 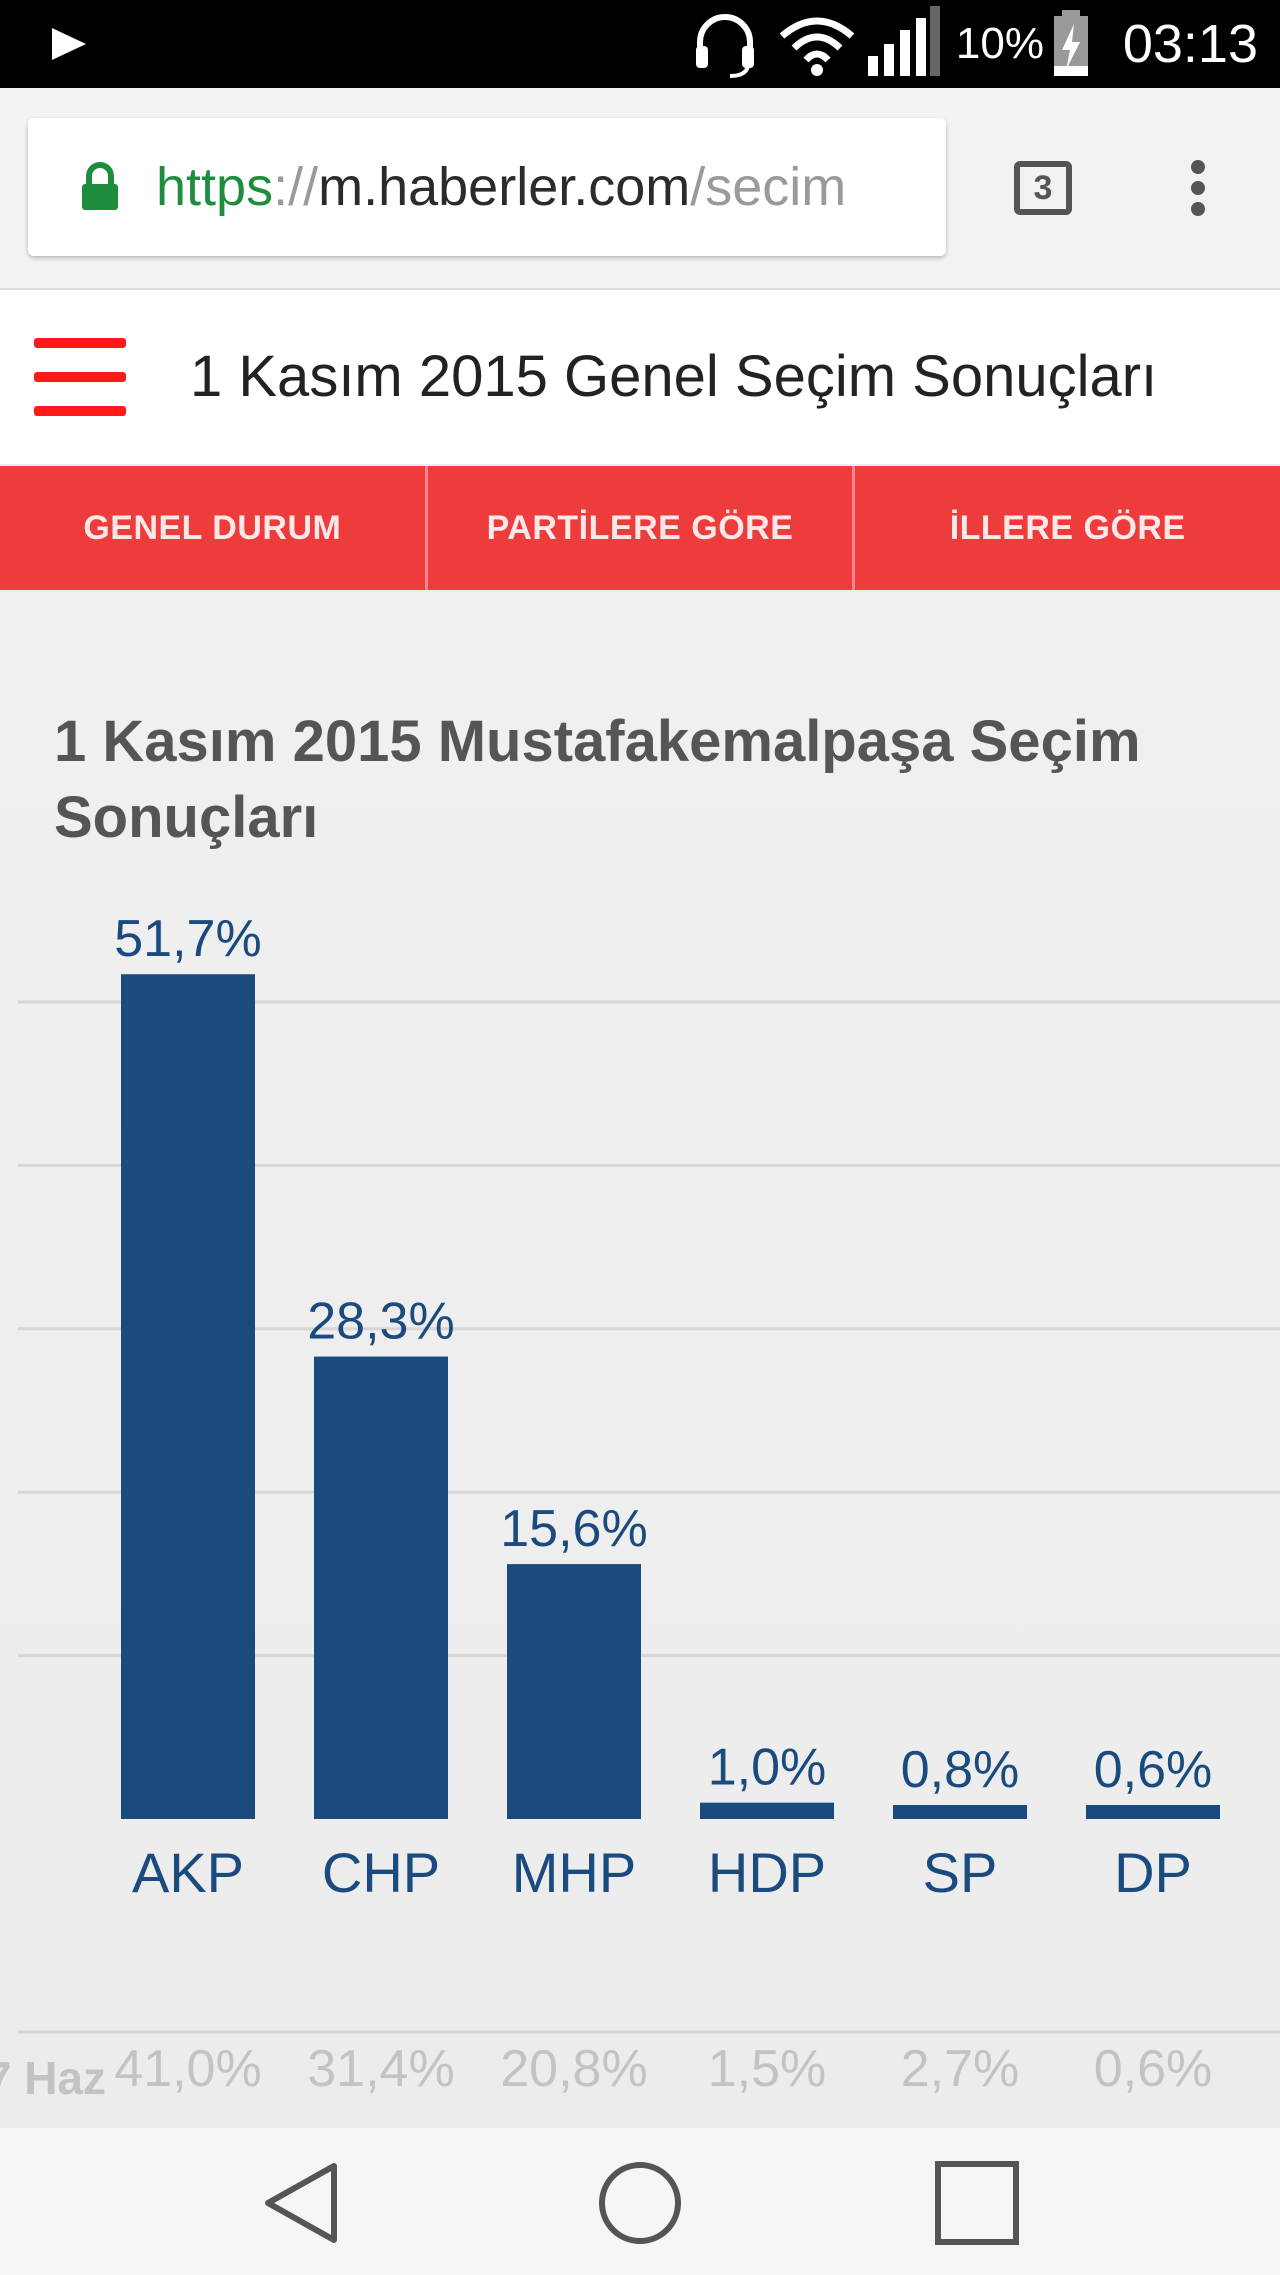 I want to click on url-text: https://m.haberler.com/secim, so click(x=501, y=187).